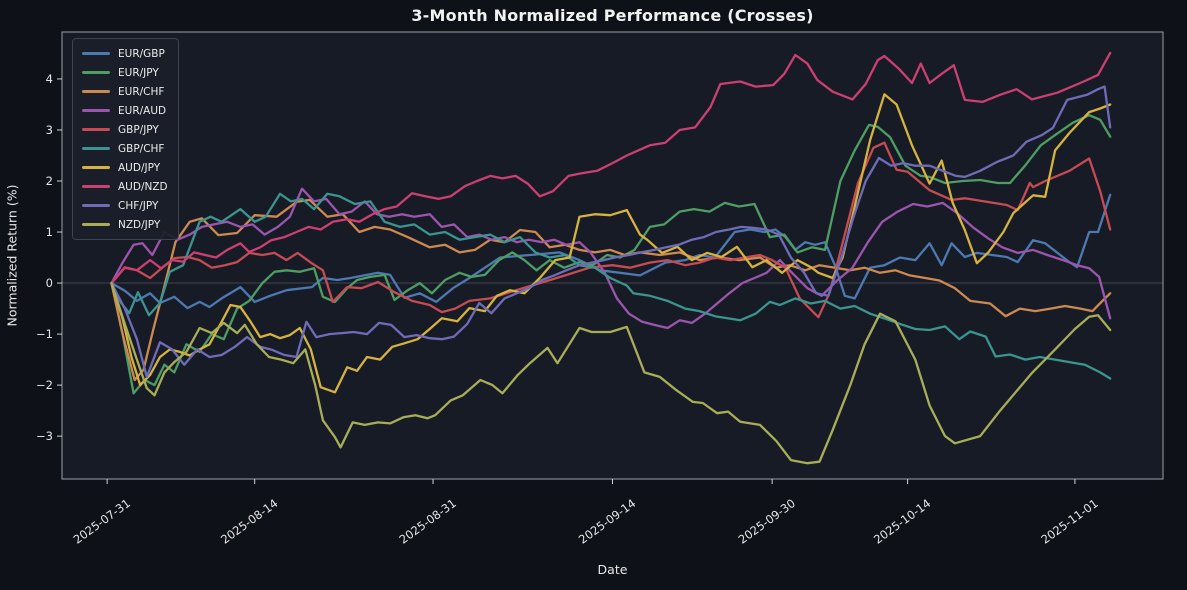  Describe the element at coordinates (138, 72) in the screenshot. I see `legend-item-label: EUR/JPY` at that location.